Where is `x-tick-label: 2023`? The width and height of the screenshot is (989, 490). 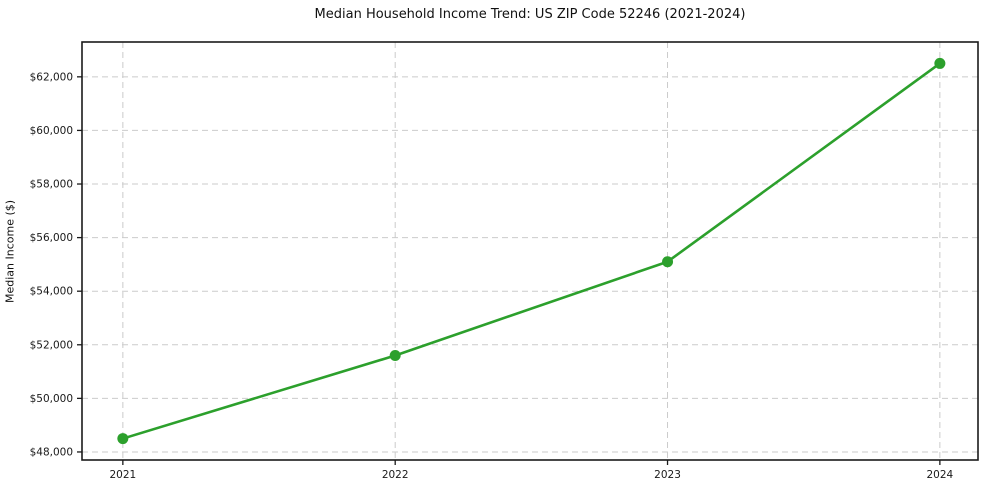 x-tick-label: 2023 is located at coordinates (667, 475).